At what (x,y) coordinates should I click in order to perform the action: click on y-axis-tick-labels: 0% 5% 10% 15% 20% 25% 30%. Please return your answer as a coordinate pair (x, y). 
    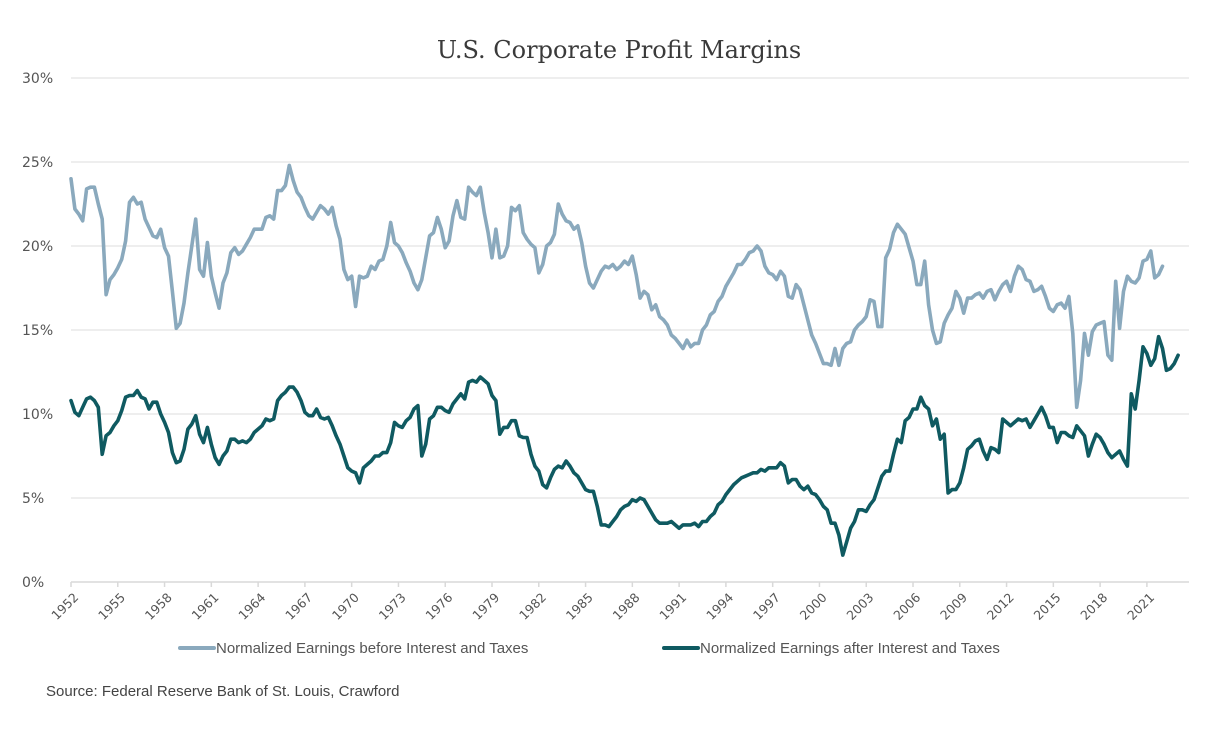
    Looking at the image, I should click on (37, 331).